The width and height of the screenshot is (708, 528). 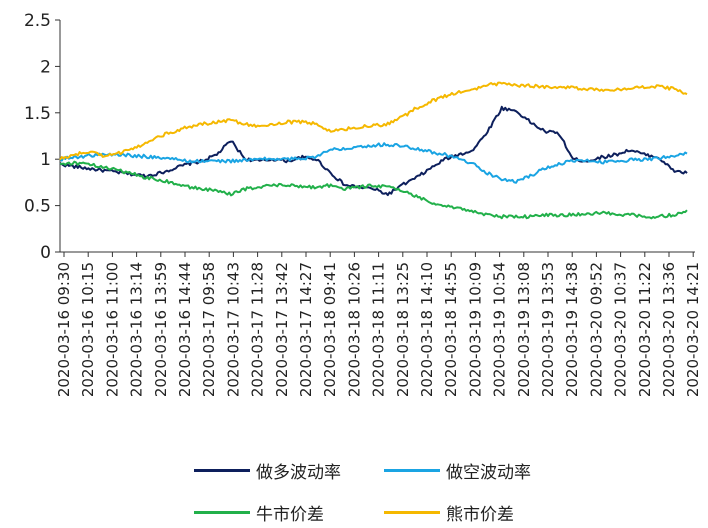 What do you see at coordinates (112, 329) in the screenshot?
I see `x-tick-label: 2020-03-16 11:00` at bounding box center [112, 329].